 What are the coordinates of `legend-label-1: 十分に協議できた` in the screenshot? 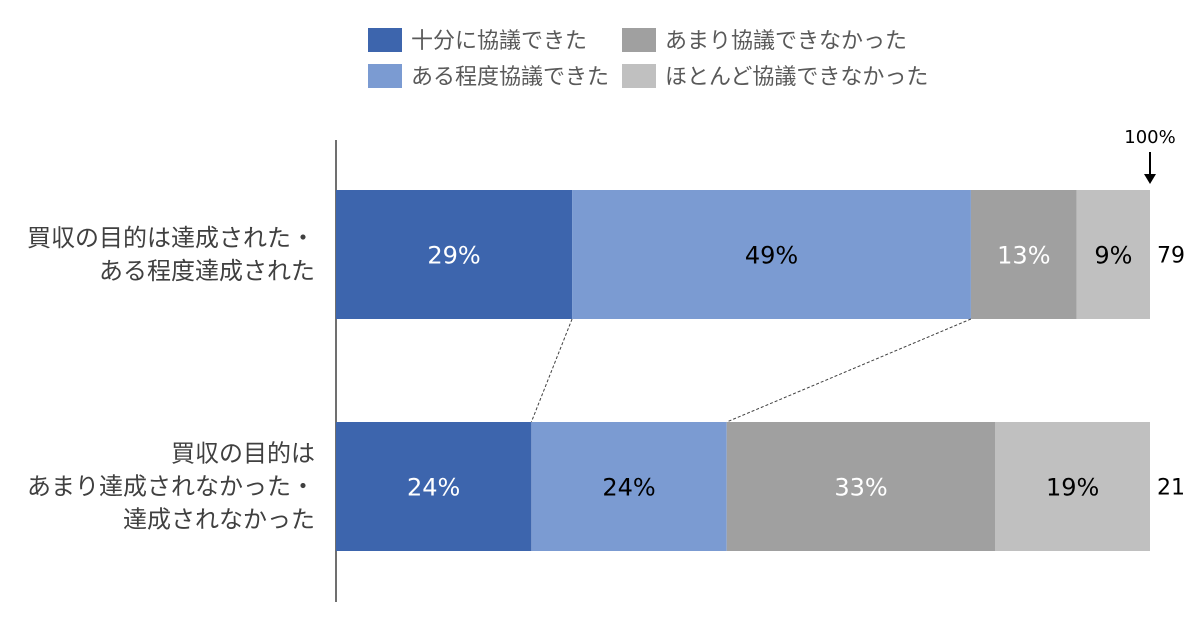 It's located at (499, 41).